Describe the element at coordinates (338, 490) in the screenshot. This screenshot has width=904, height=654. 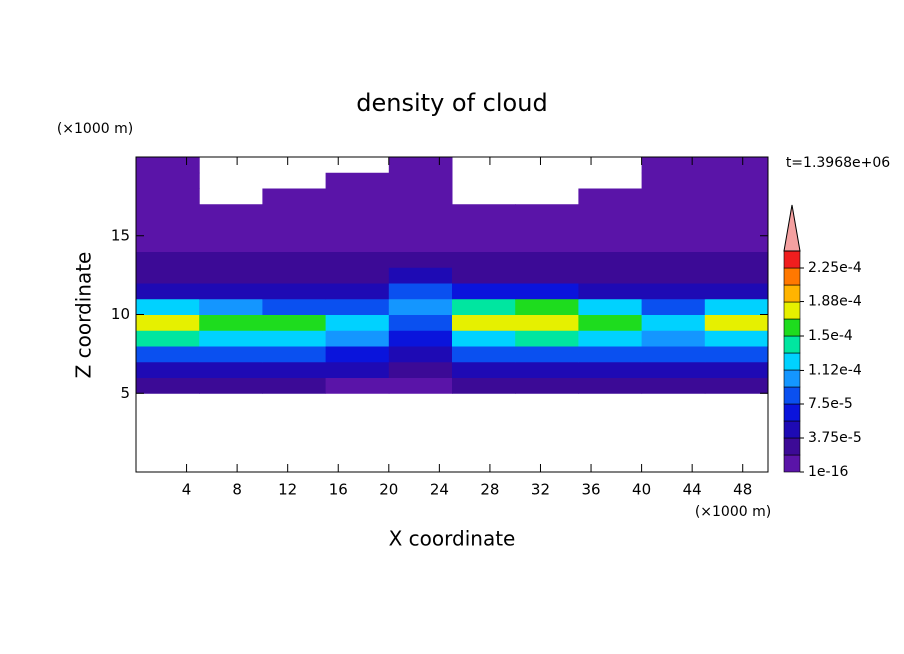
I see `x-tick-label: 16` at that location.